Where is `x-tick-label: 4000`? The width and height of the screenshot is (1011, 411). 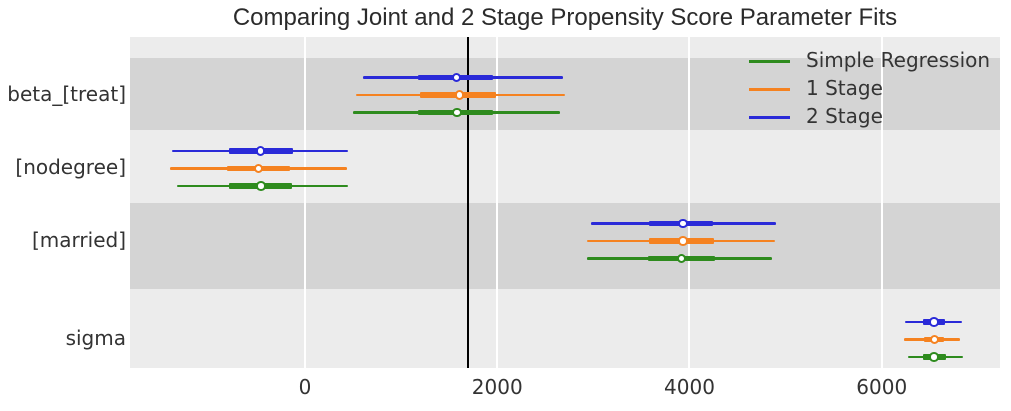 x-tick-label: 4000 is located at coordinates (689, 387).